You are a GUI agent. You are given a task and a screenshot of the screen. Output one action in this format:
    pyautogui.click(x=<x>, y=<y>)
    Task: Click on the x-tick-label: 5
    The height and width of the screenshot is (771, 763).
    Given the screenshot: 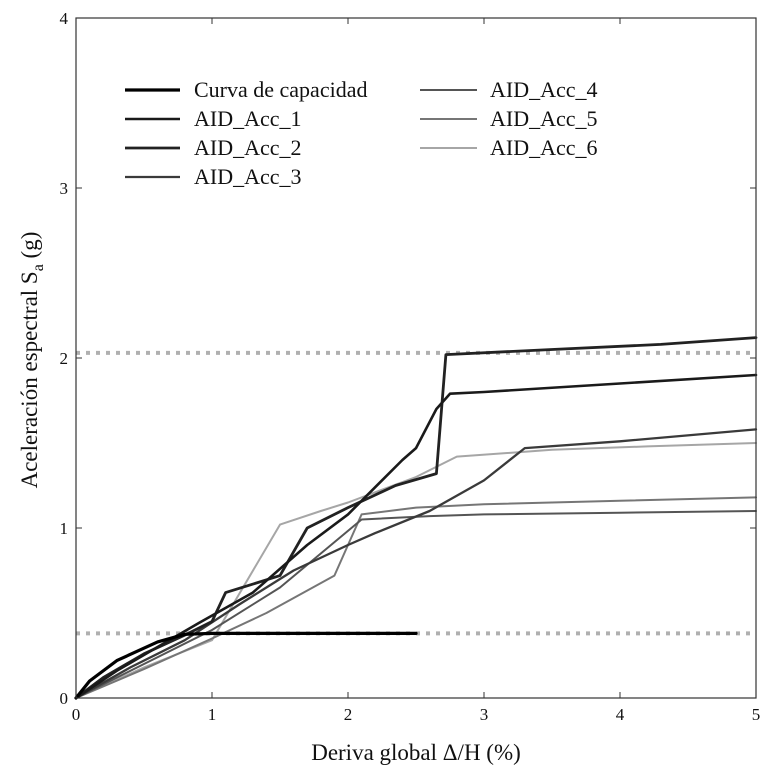 What is the action you would take?
    pyautogui.click(x=756, y=714)
    